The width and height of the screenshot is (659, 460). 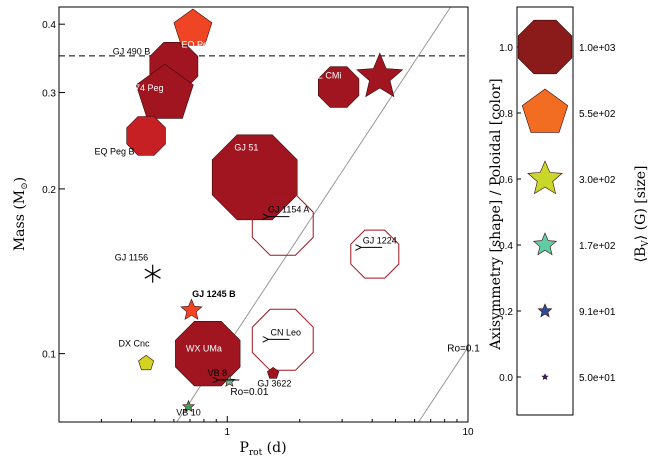 What do you see at coordinates (597, 180) in the screenshot?
I see `legend-bv-label-3-0e-02: 3.0e+02` at bounding box center [597, 180].